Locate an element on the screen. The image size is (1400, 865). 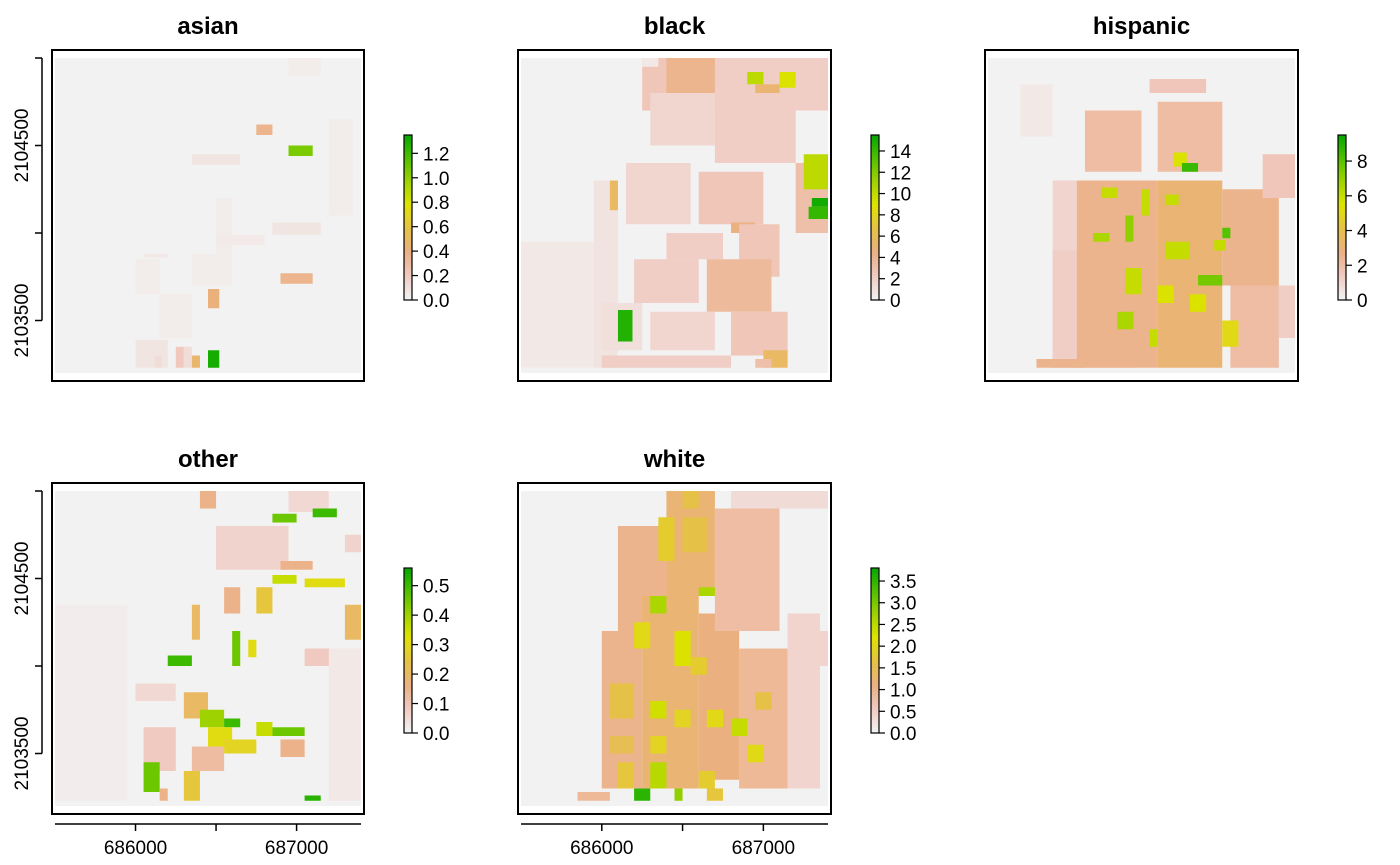
legend-colorbar: 0.0 0.1 0.2 0.3 0.4 0.5 is located at coordinates (426, 656).